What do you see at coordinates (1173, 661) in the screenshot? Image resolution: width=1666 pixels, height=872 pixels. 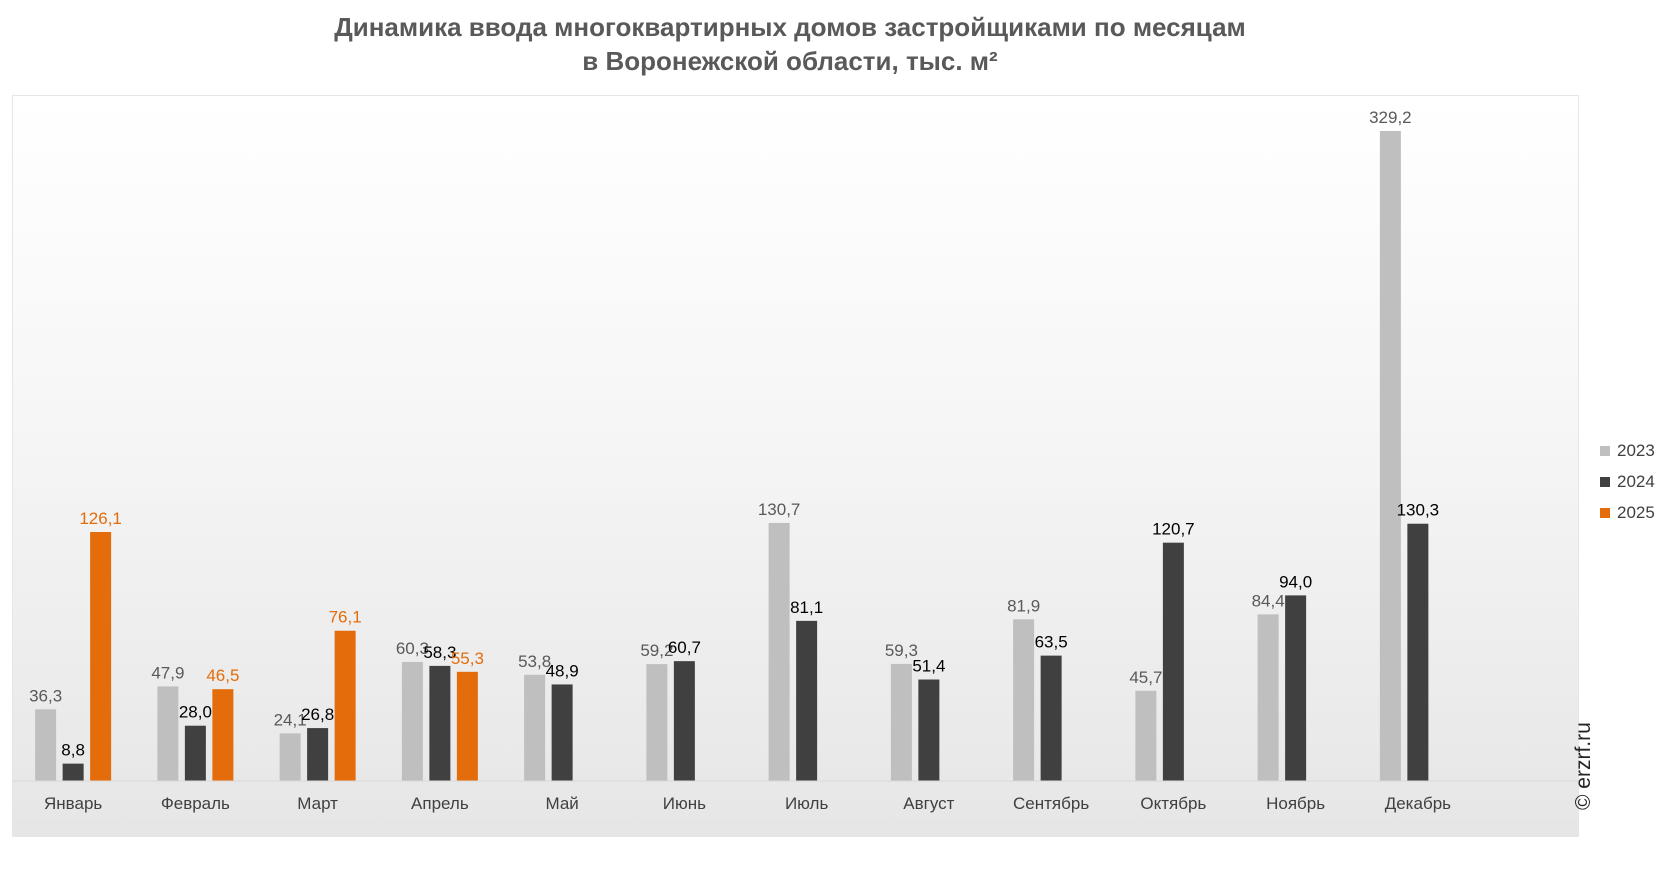 I see `bar-2024-октябрь` at bounding box center [1173, 661].